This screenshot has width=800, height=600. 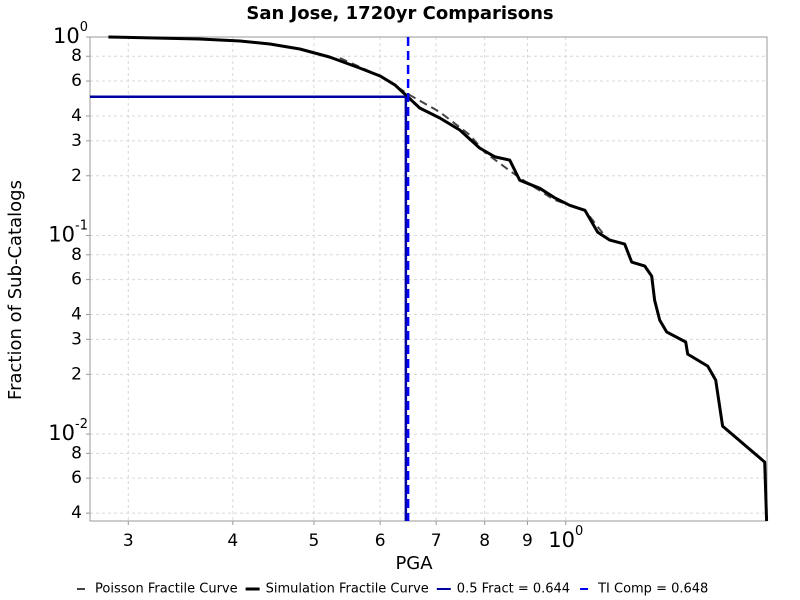 I want to click on tick-label: 5, so click(x=313, y=541).